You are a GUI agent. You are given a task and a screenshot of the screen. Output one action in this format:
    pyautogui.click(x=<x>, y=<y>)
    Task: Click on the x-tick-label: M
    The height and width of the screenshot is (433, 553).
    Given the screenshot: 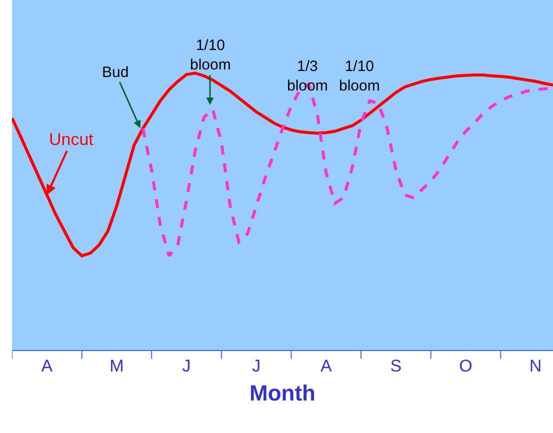 What is the action you would take?
    pyautogui.click(x=117, y=366)
    